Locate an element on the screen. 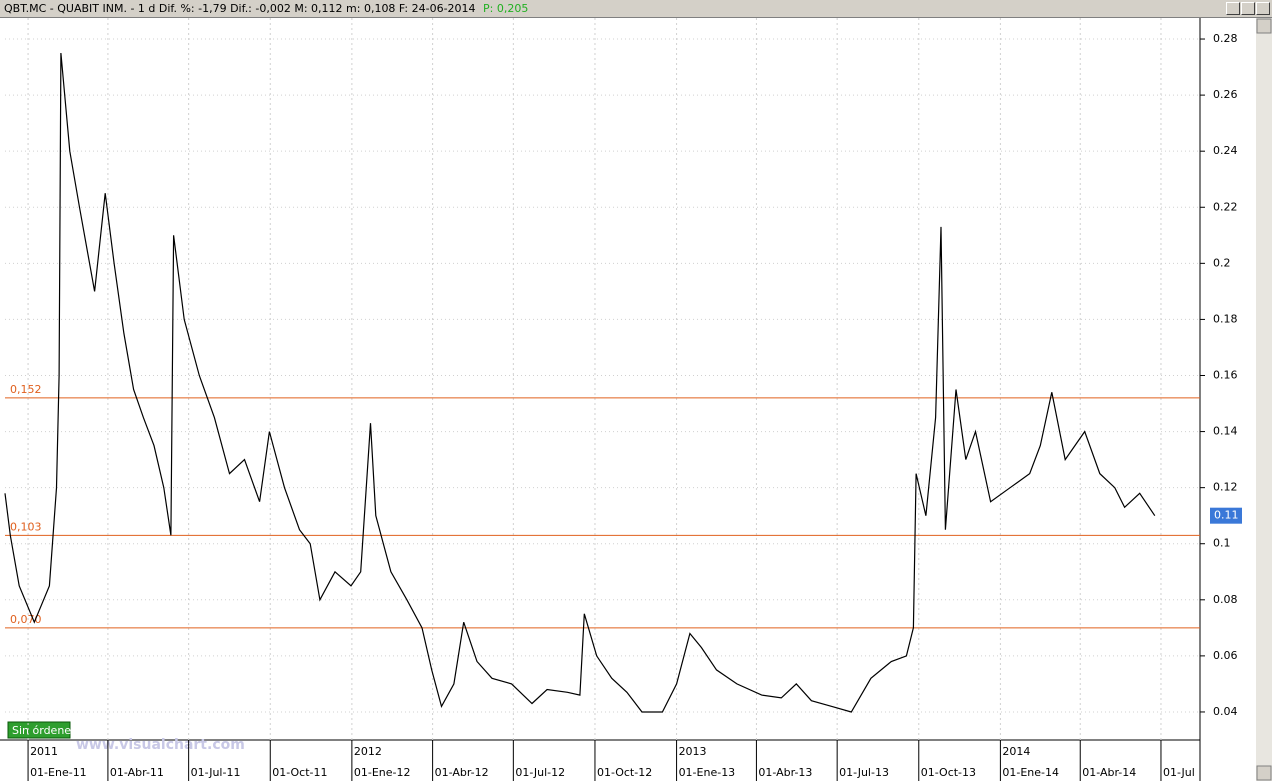 This screenshot has width=1272, height=781. y-tick-label: 0.28 is located at coordinates (1225, 38).